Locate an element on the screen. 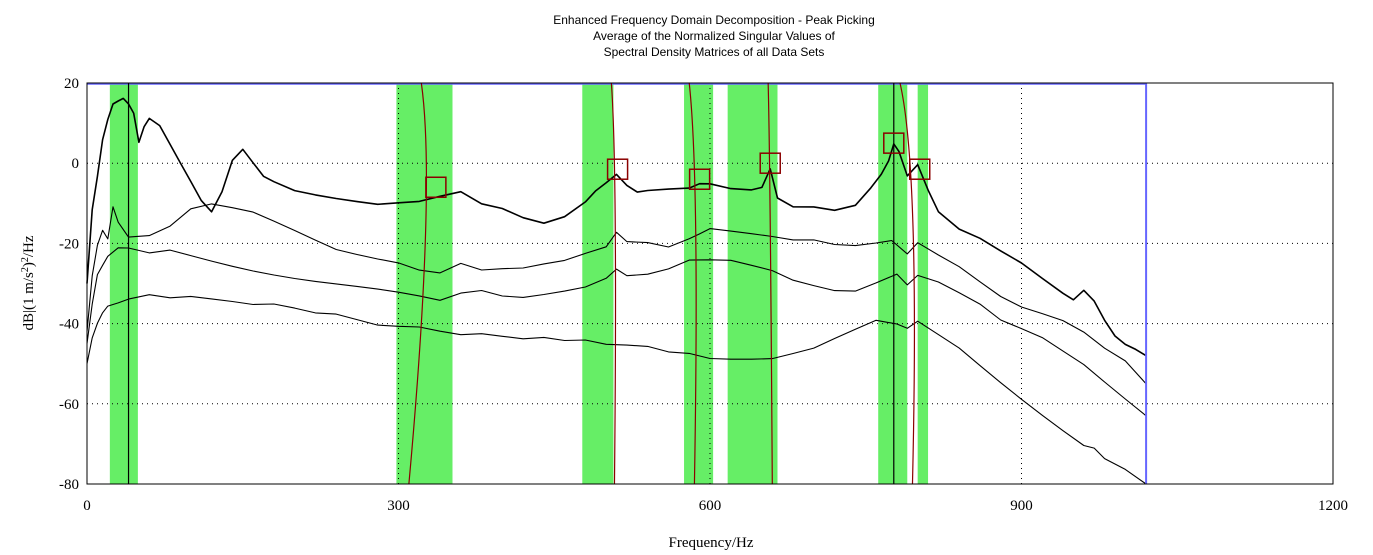 This screenshot has width=1373, height=555. y-axis-label-part-2: ) is located at coordinates (29, 264).